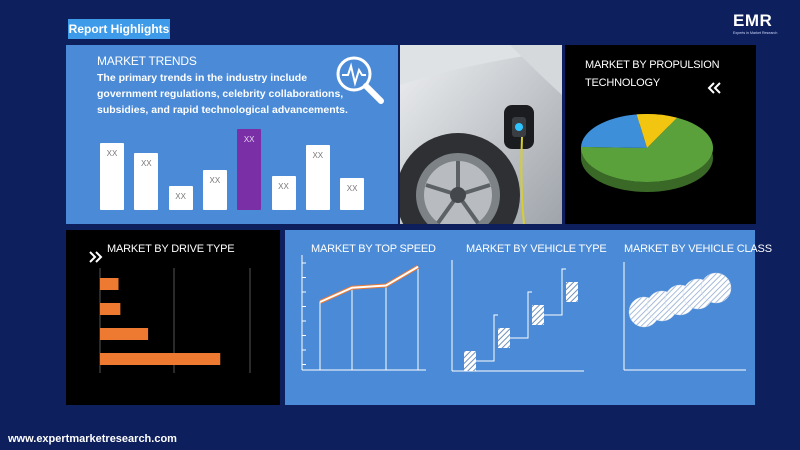  I want to click on top-speed-line-shadow, so click(369, 284).